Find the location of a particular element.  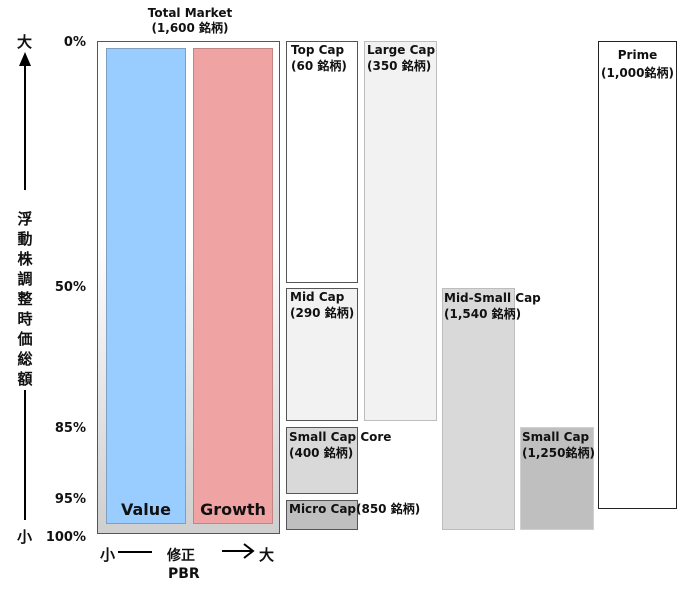

top-cap-name: Top Cap is located at coordinates (318, 50).